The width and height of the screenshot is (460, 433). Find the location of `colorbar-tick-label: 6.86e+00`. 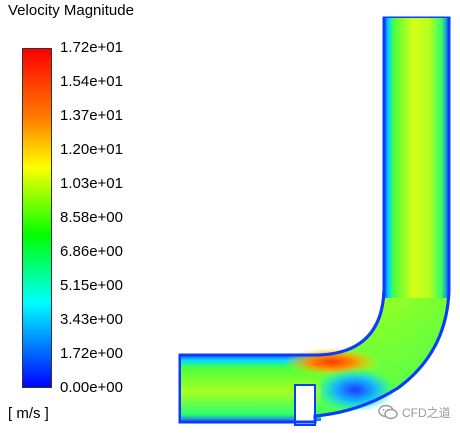

colorbar-tick-label: 6.86e+00 is located at coordinates (91, 251).